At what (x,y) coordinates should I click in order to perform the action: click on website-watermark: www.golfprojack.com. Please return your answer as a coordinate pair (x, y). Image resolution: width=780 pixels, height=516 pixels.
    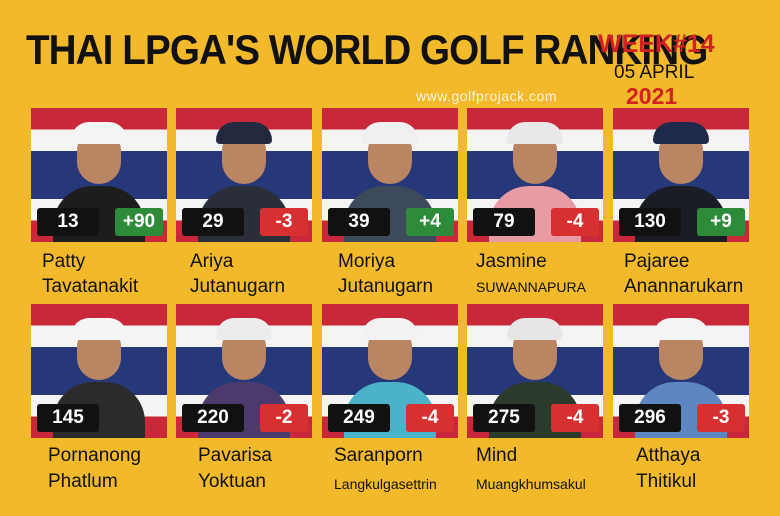
    Looking at the image, I should click on (486, 96).